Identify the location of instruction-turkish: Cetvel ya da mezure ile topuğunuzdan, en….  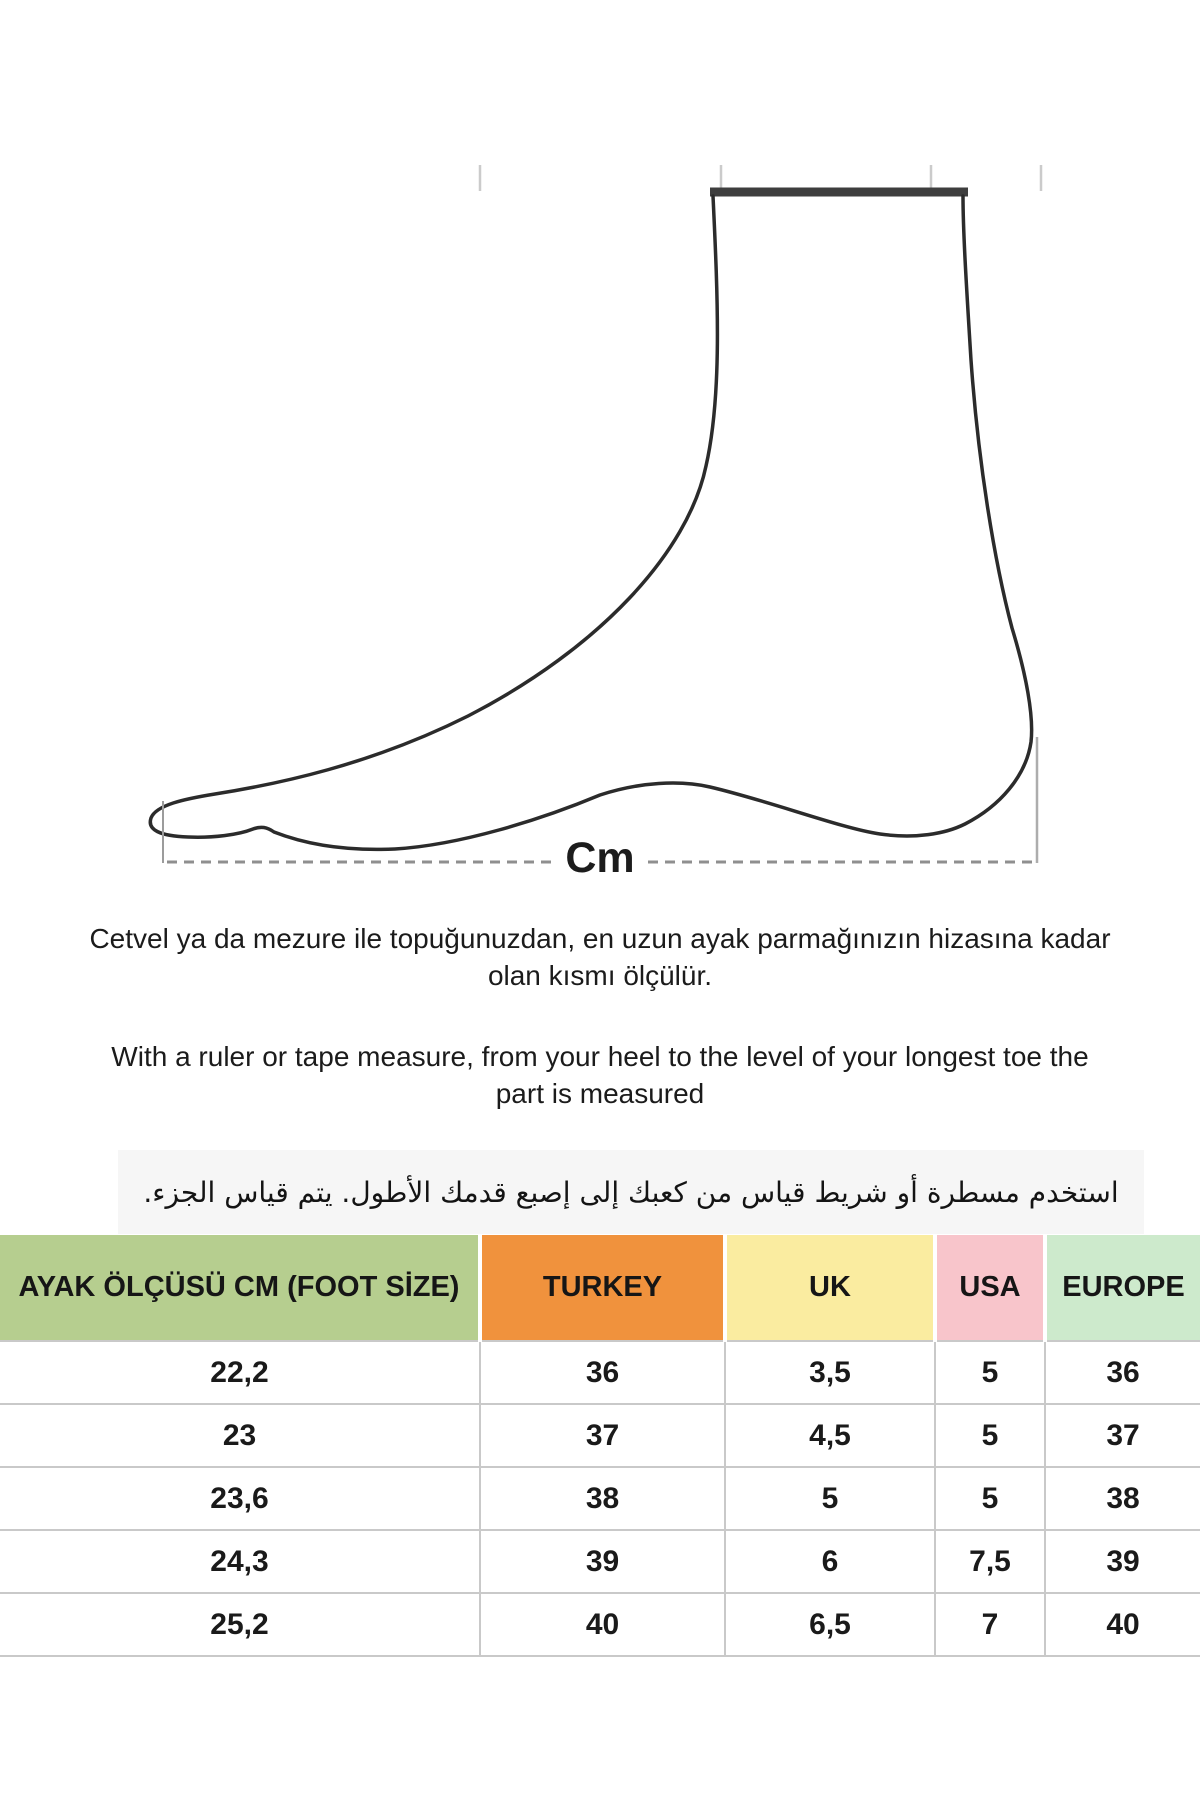
(600, 957).